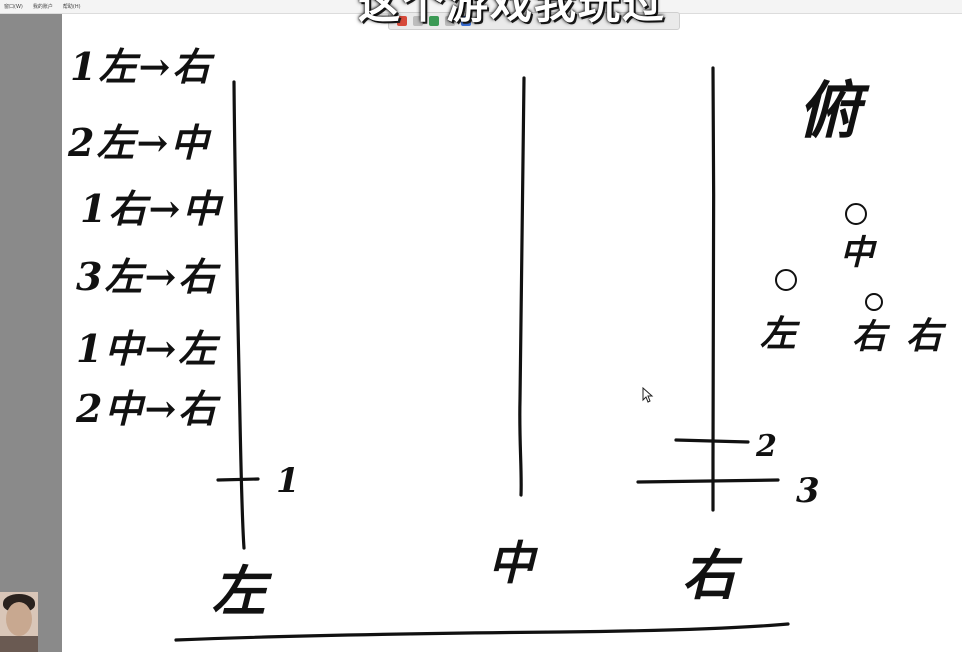 The height and width of the screenshot is (652, 962). What do you see at coordinates (869, 337) in the screenshot?
I see `side-note-mid-label: 右` at bounding box center [869, 337].